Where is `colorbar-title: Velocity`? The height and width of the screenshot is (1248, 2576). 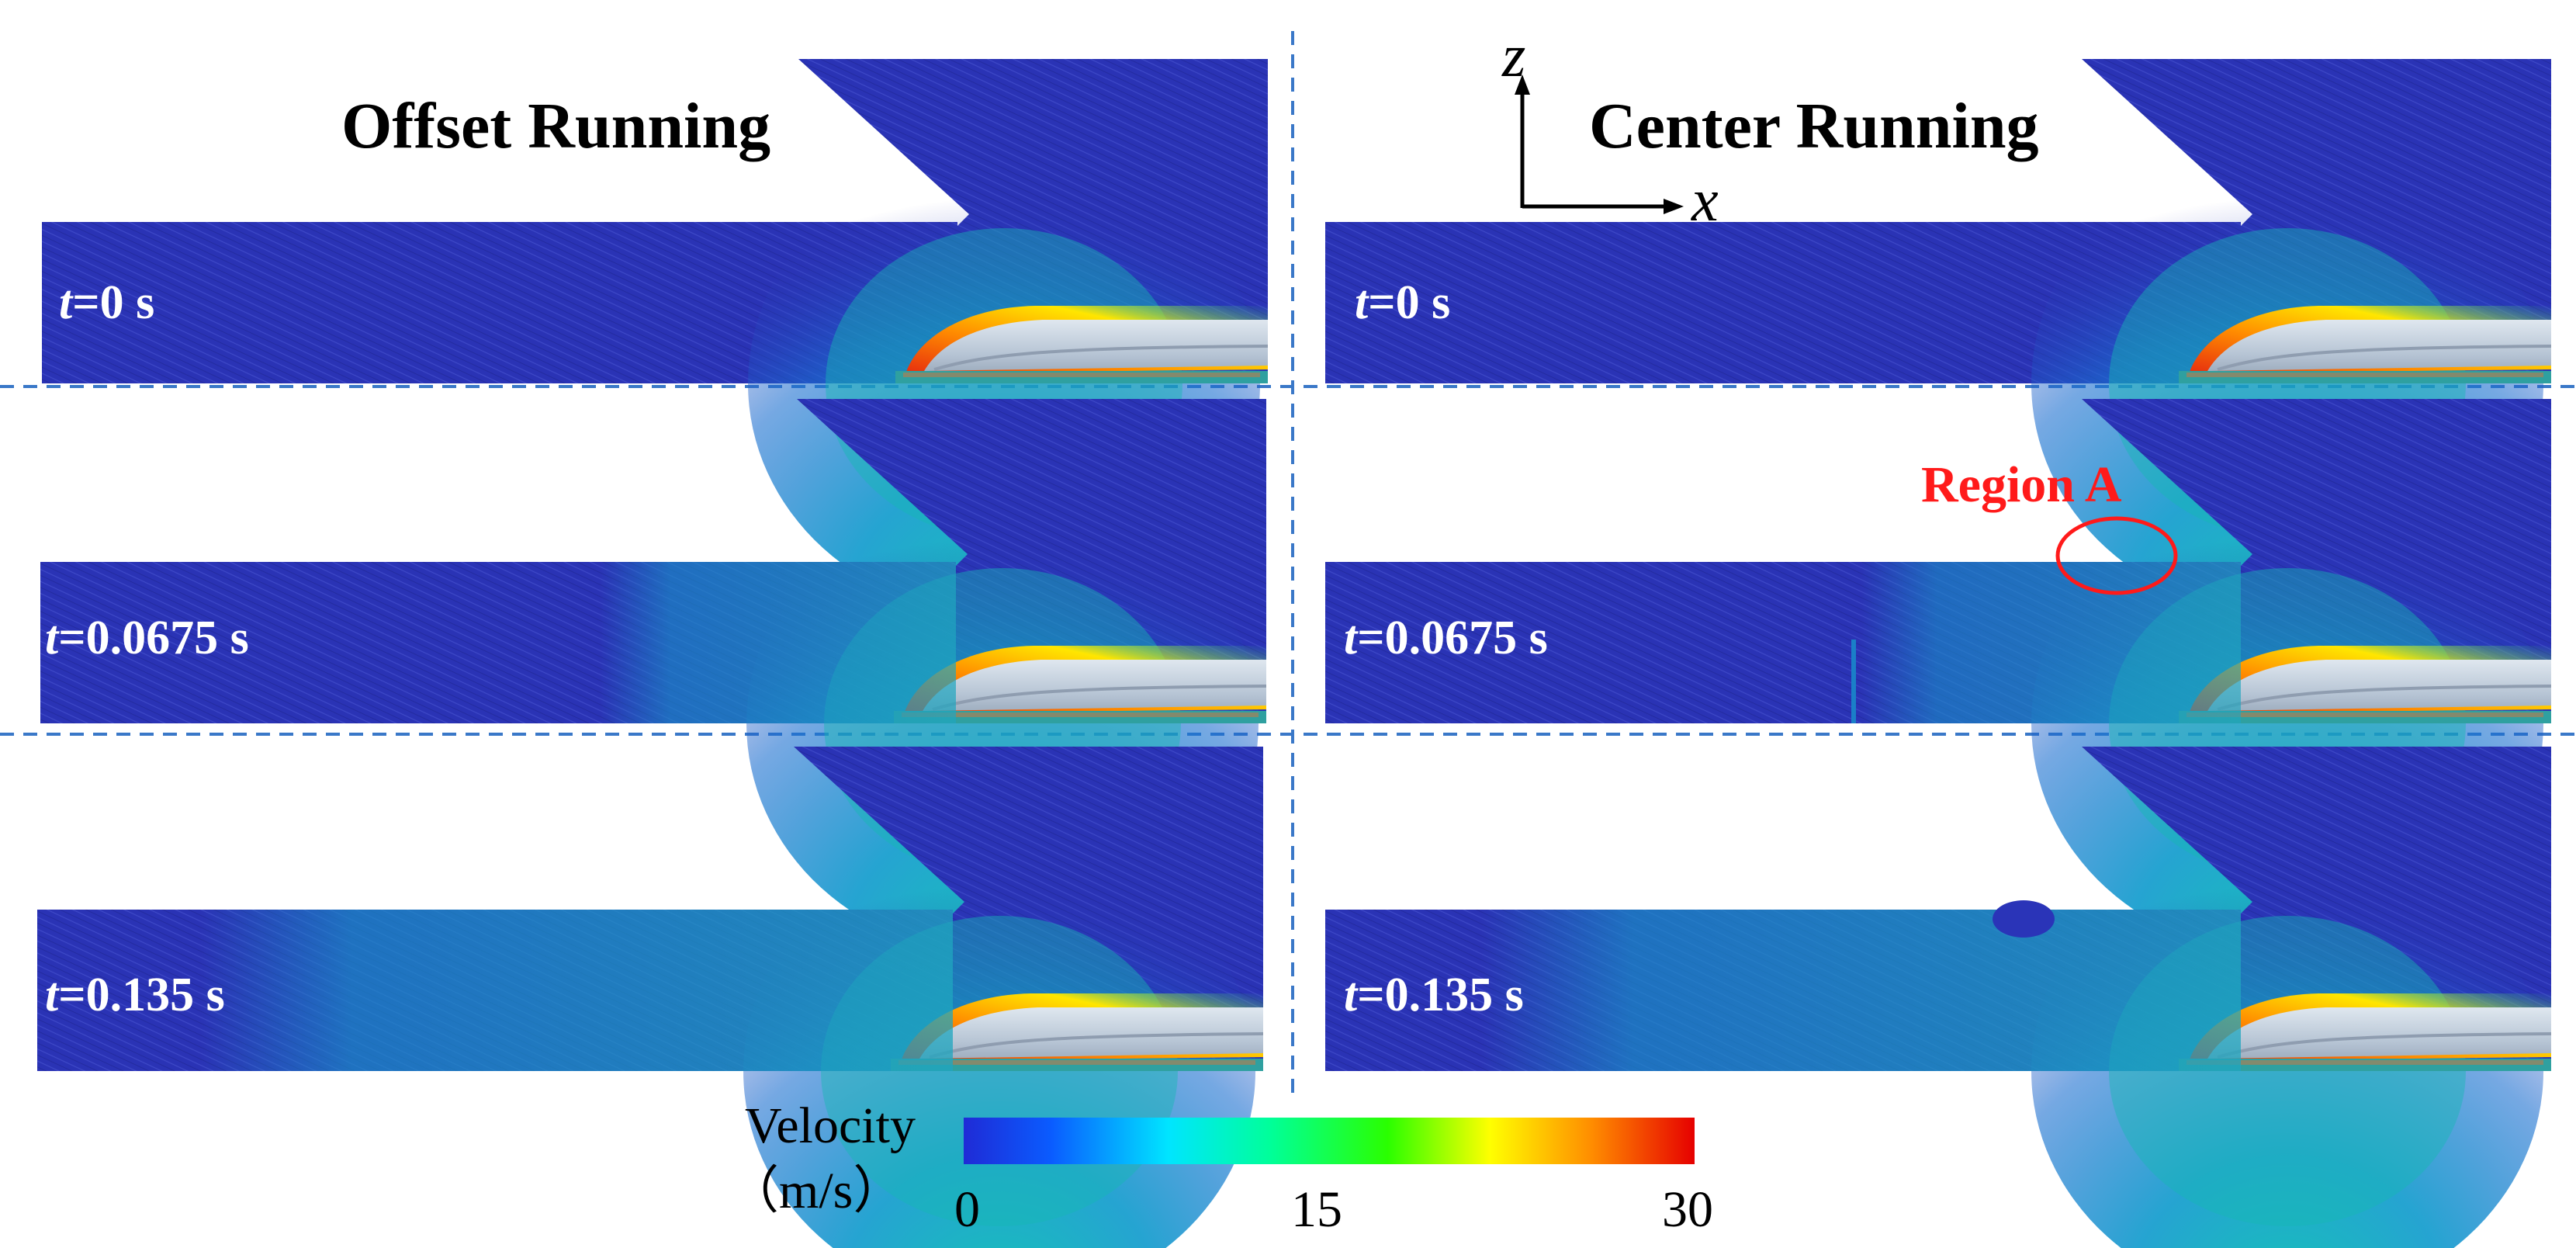
colorbar-title: Velocity is located at coordinates (830, 1126).